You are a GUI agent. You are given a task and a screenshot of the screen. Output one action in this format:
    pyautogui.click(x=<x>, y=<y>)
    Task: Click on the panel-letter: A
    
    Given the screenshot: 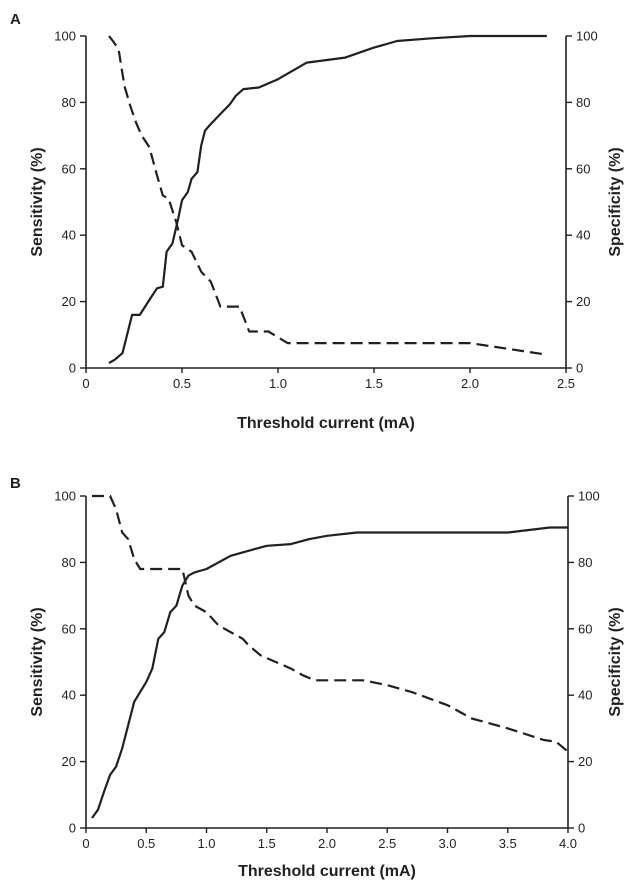 What is the action you would take?
    pyautogui.click(x=15, y=19)
    